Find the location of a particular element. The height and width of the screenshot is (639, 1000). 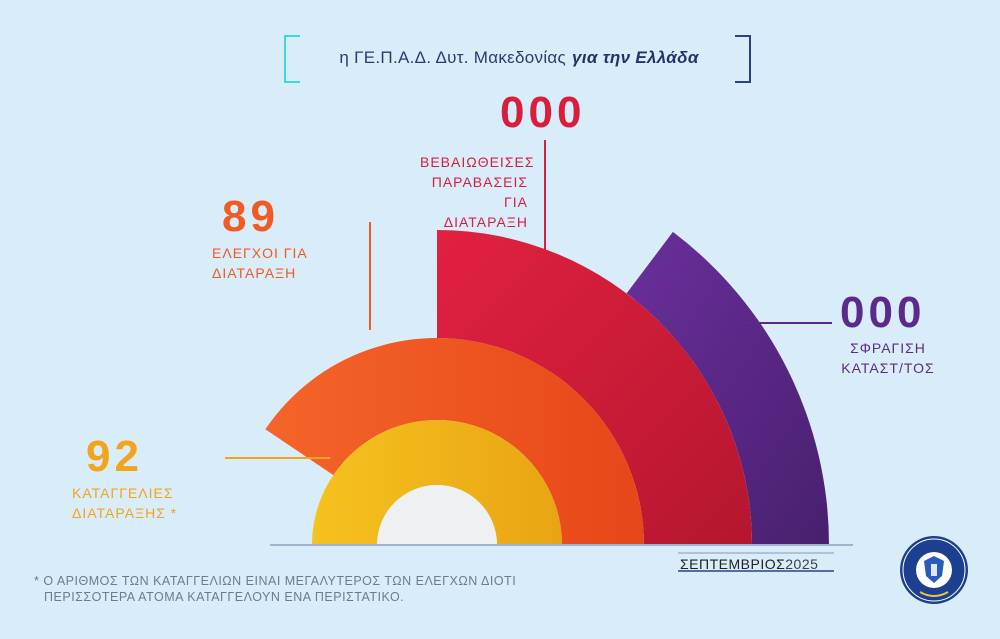

police-logo is located at coordinates (934, 570).